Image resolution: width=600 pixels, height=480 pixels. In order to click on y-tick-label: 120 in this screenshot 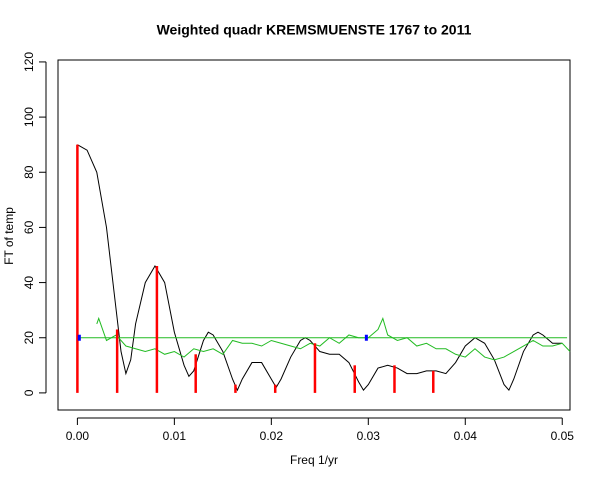, I will do `click(29, 62)`.